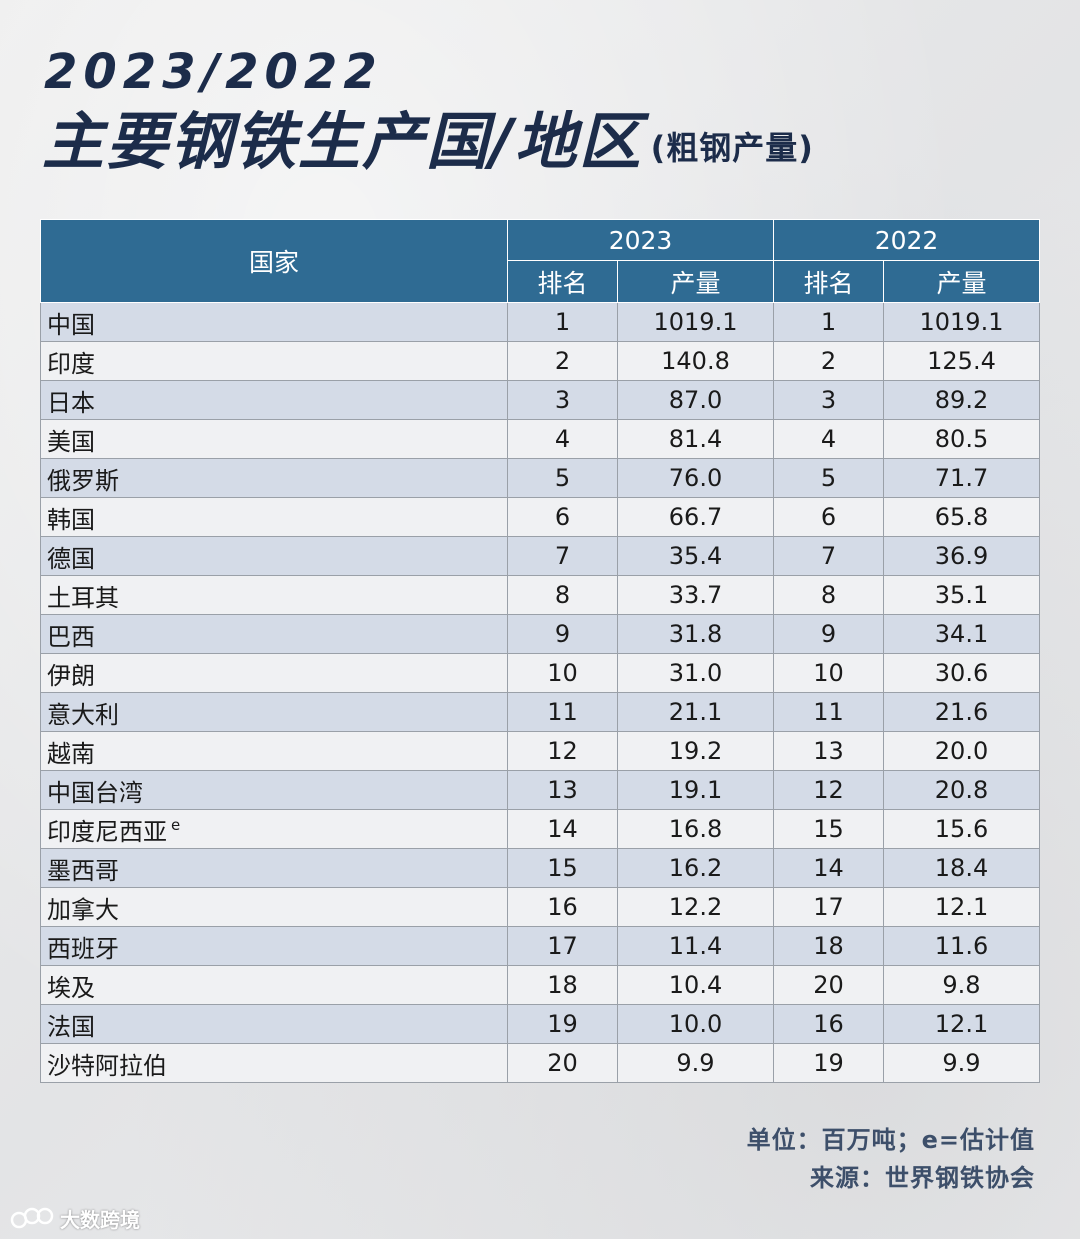 This screenshot has height=1239, width=1080. Describe the element at coordinates (961, 634) in the screenshot. I see `output-2022-cell: 34.1` at that location.